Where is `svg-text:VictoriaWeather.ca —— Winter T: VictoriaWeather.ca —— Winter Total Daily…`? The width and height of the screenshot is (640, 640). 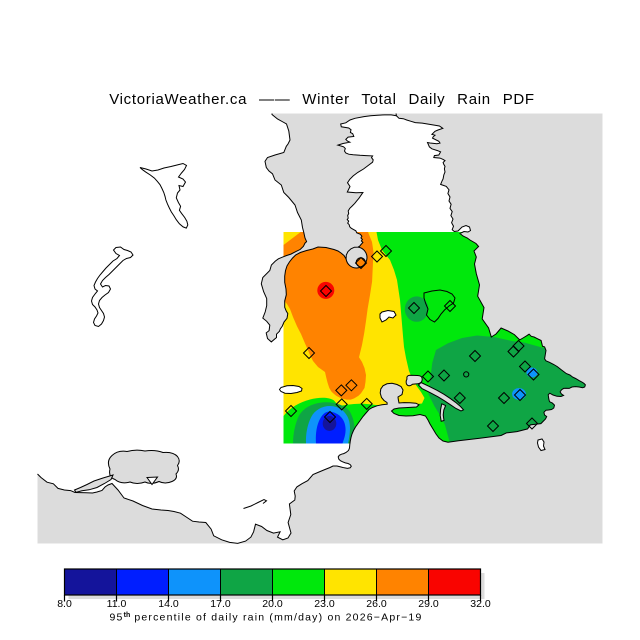 svg-text:VictoriaWeather.ca —— Winter T: VictoriaWeather.ca —— Winter Total Daily… is located at coordinates (322, 99).